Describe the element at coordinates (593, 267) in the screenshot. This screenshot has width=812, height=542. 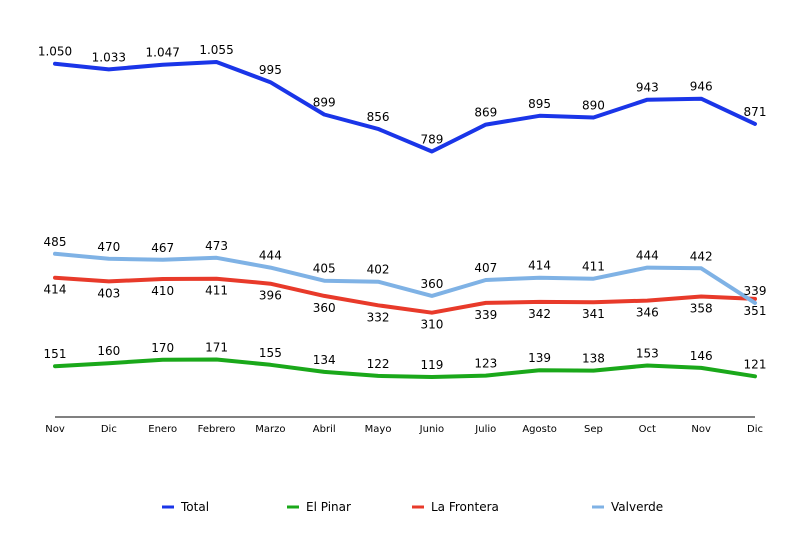
I see `data-label-valverde: 411` at that location.